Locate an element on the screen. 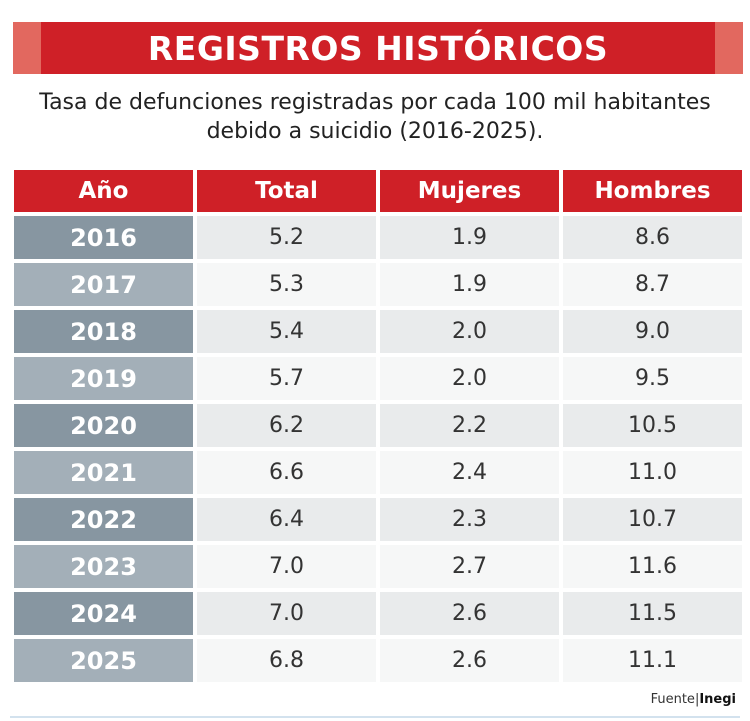  column-header-men: Hombres is located at coordinates (652, 191).